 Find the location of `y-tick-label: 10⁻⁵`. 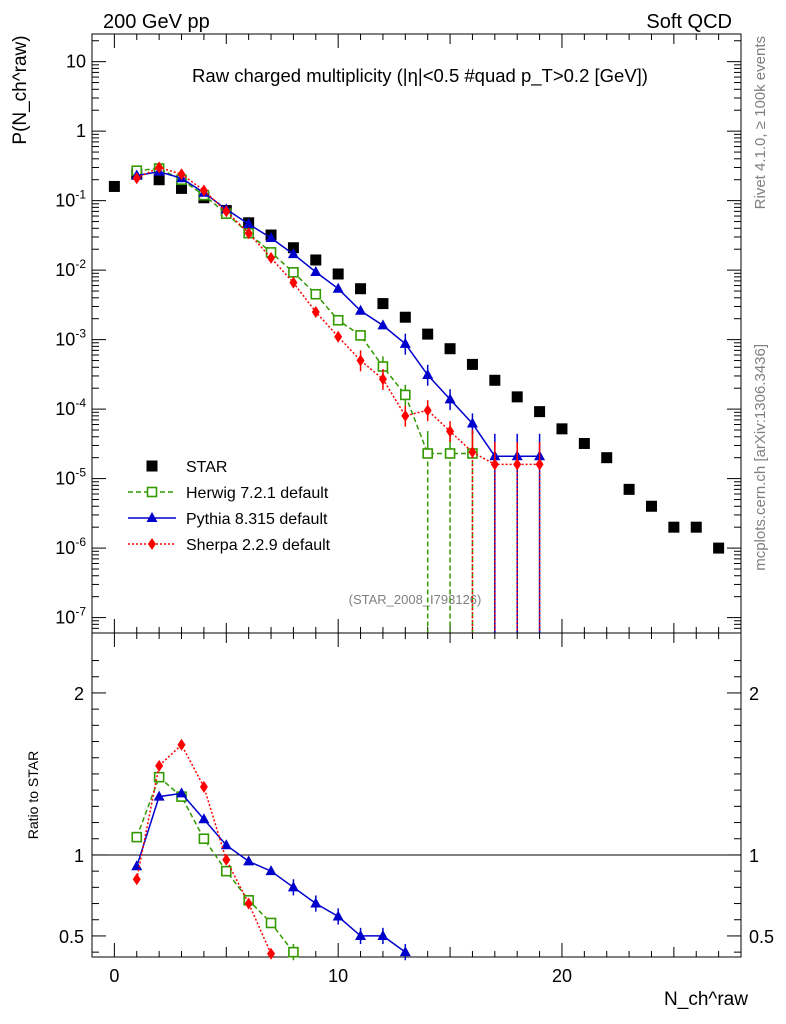

y-tick-label: 10⁻⁵ is located at coordinates (70, 477).